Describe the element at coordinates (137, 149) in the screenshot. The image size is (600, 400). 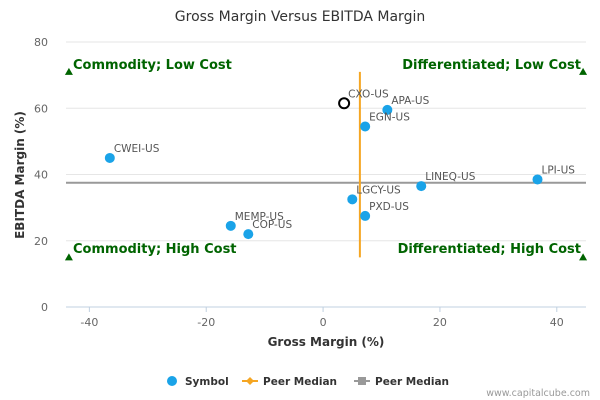
I see `data-point-label: CWEI-US` at that location.